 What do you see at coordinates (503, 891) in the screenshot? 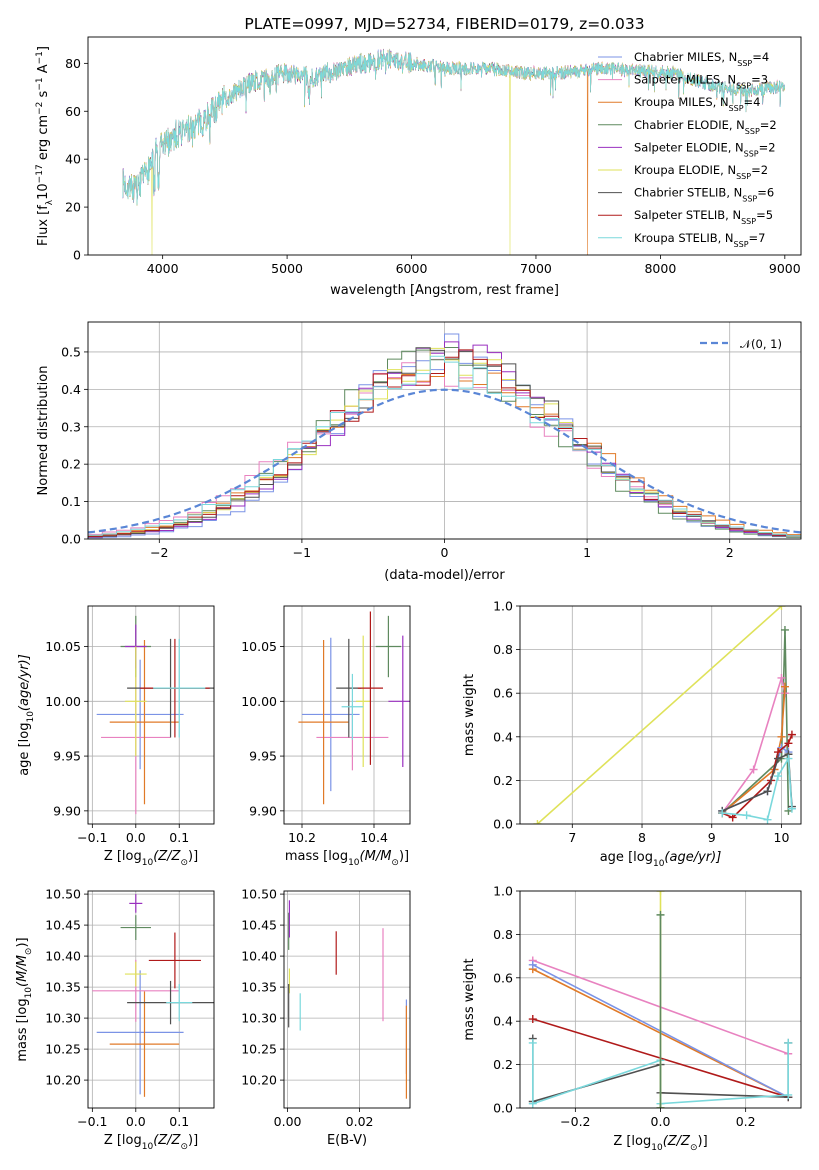
I see `y-tick-label: 1.0` at bounding box center [503, 891].